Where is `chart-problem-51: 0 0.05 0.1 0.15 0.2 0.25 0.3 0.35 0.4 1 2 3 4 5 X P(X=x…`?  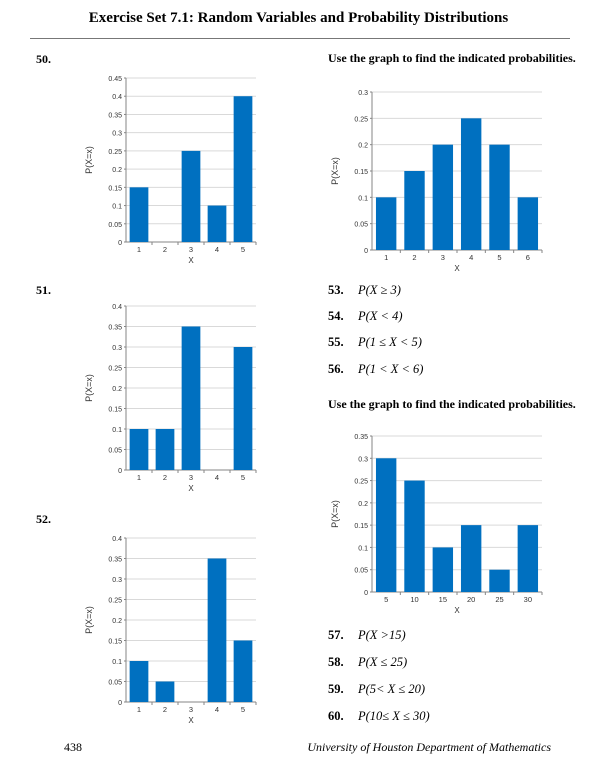 chart-problem-51: 0 0.05 0.1 0.15 0.2 0.25 0.3 0.35 0.4 1 2 3 4 5 X P(X=x… is located at coordinates (170, 398).